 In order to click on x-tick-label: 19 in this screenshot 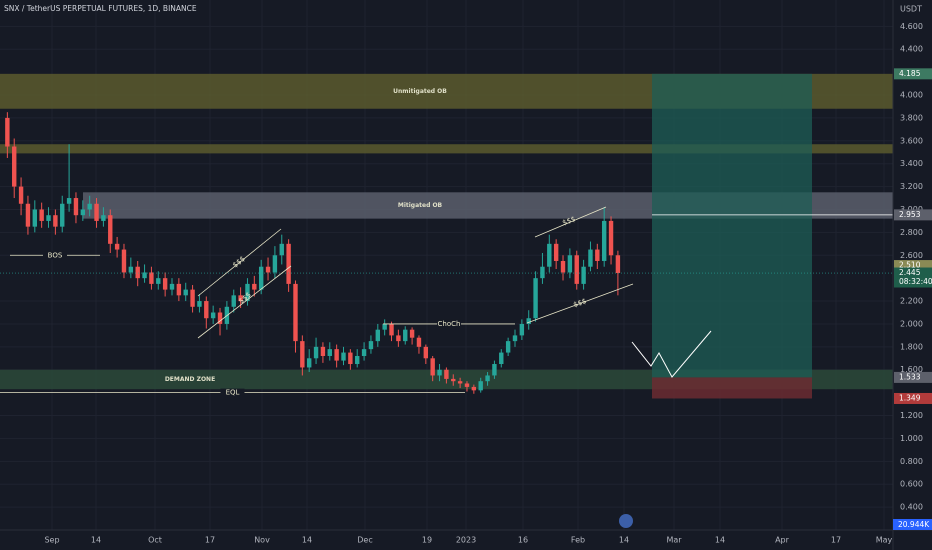, I will do `click(427, 540)`.